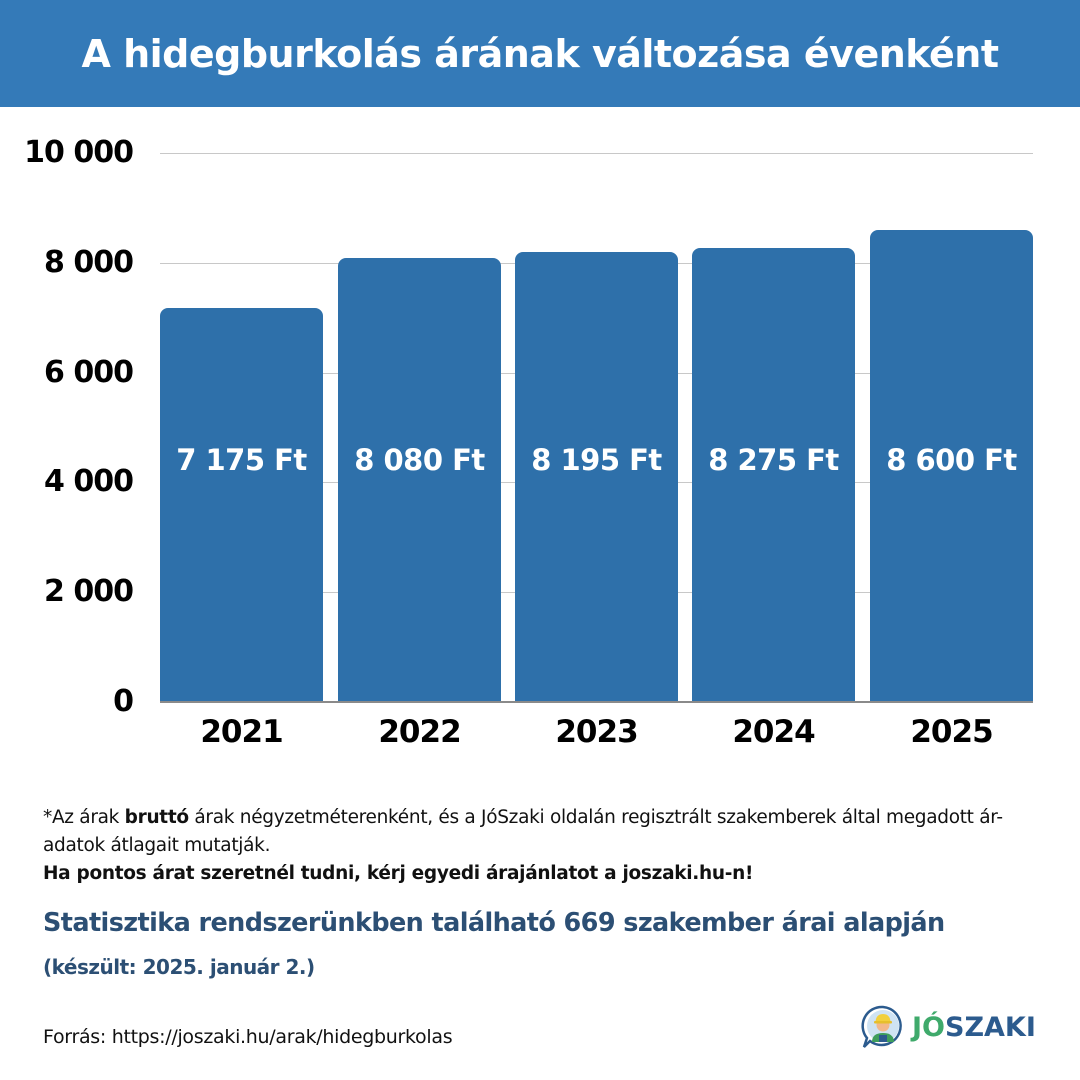  What do you see at coordinates (419, 460) in the screenshot?
I see `bar-value-label: 8 080 Ft` at bounding box center [419, 460].